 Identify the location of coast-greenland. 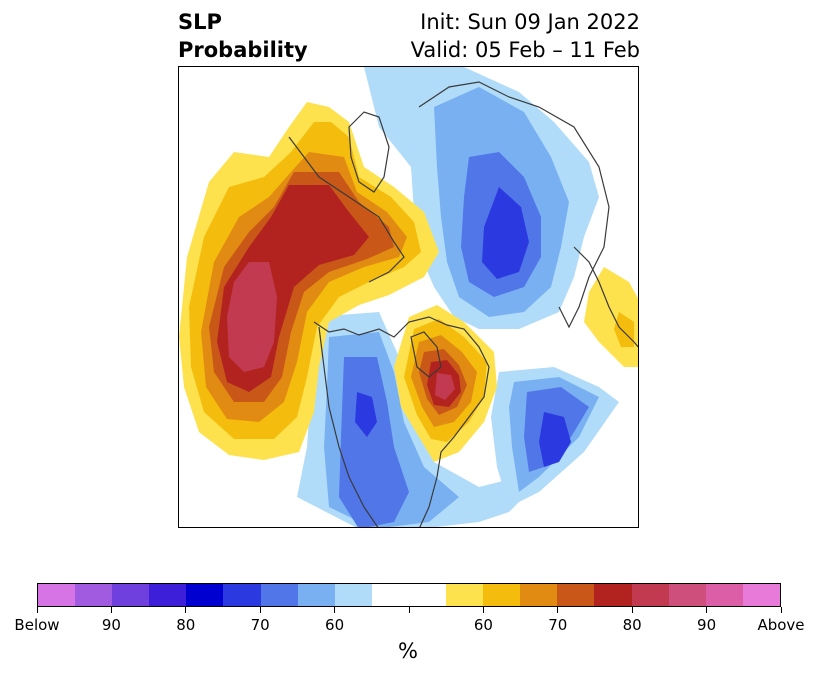
(369, 152).